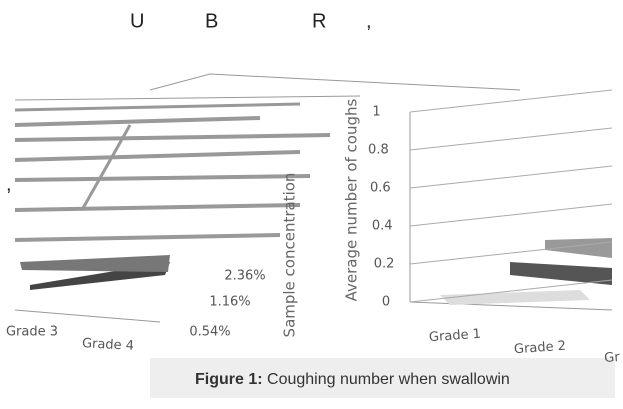  I want to click on x-tick-label: Grade 4, so click(108, 345).